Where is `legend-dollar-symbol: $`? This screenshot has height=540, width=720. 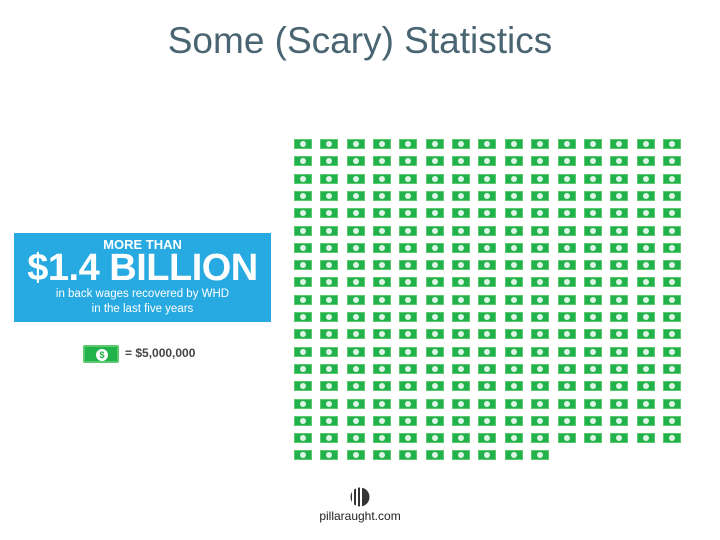
legend-dollar-symbol: $ is located at coordinates (102, 355).